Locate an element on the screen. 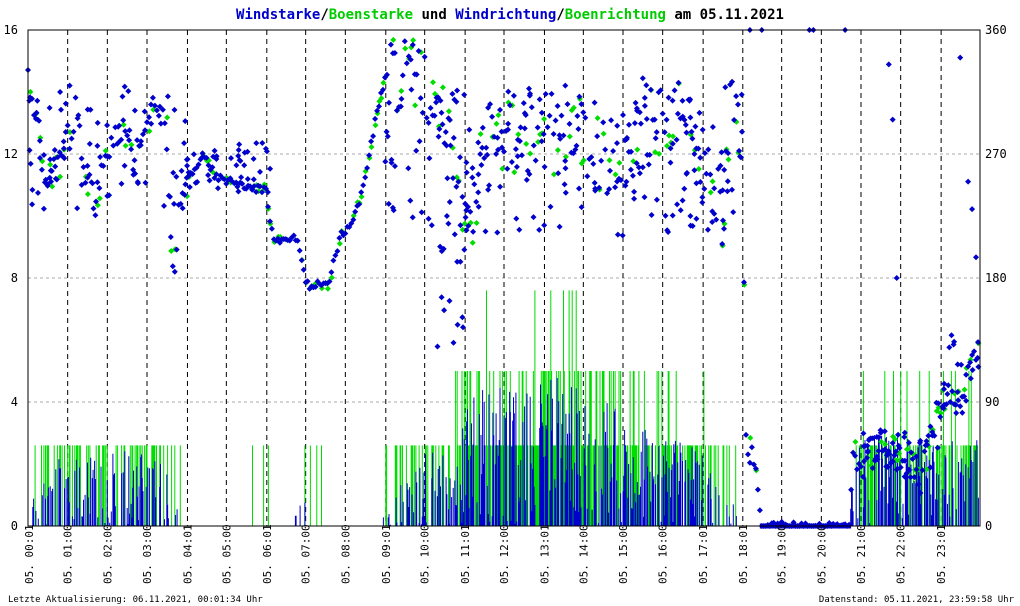 The width and height of the screenshot is (1020, 606). y-left-tick-4: 16 is located at coordinates (11, 30).